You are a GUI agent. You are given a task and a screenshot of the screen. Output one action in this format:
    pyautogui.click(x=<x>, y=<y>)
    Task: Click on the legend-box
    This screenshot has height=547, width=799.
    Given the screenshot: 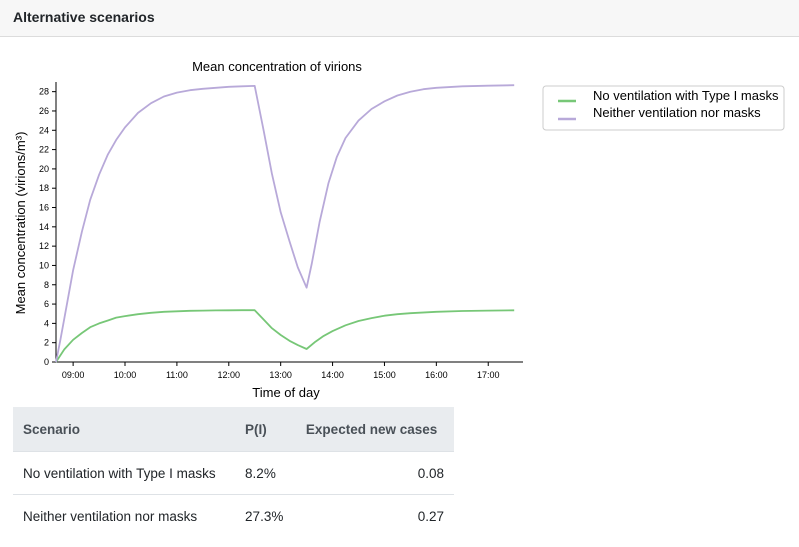 What is the action you would take?
    pyautogui.click(x=663, y=108)
    